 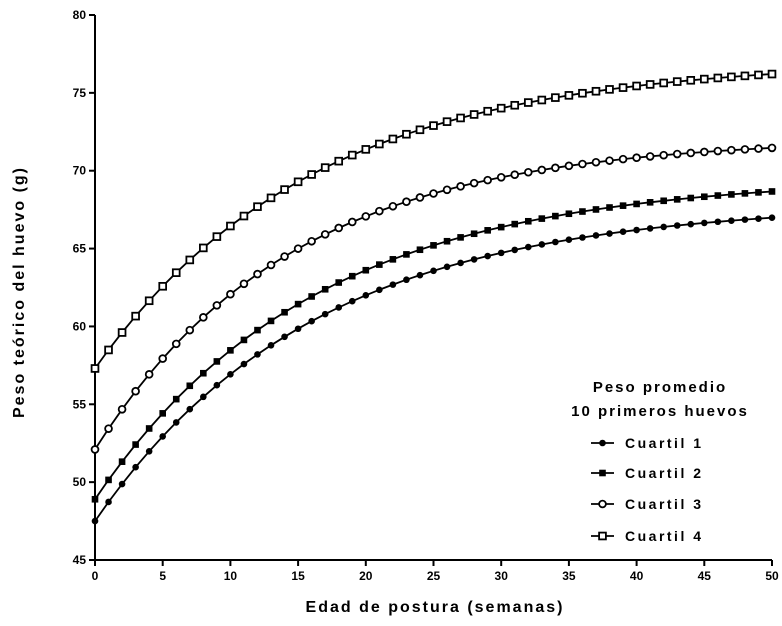 What do you see at coordinates (660, 387) in the screenshot?
I see `legend-title-line1: Peso promedio` at bounding box center [660, 387].